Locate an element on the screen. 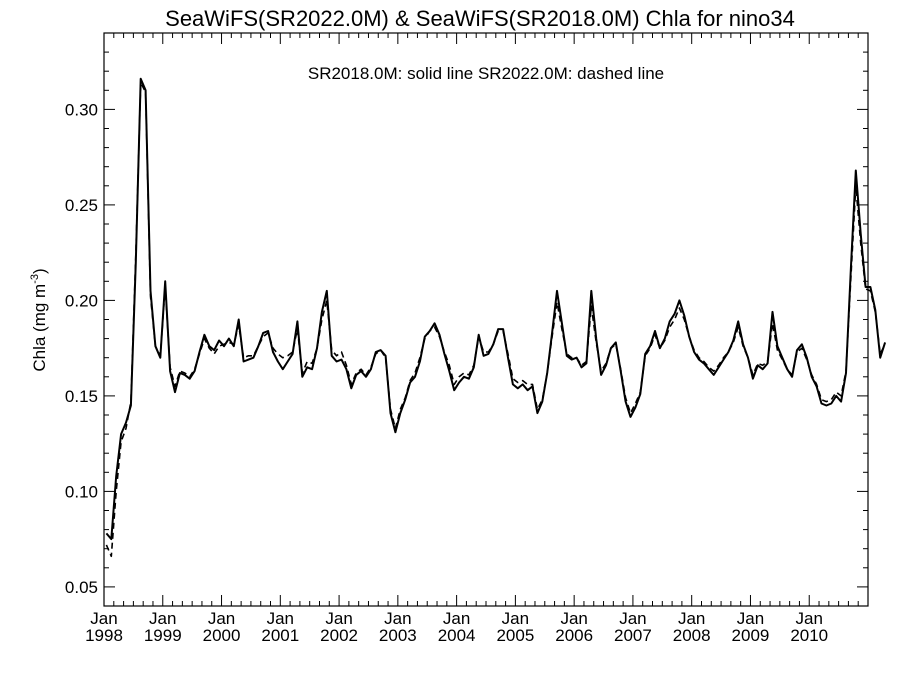  x-tick-label-year: 2009 is located at coordinates (751, 635).